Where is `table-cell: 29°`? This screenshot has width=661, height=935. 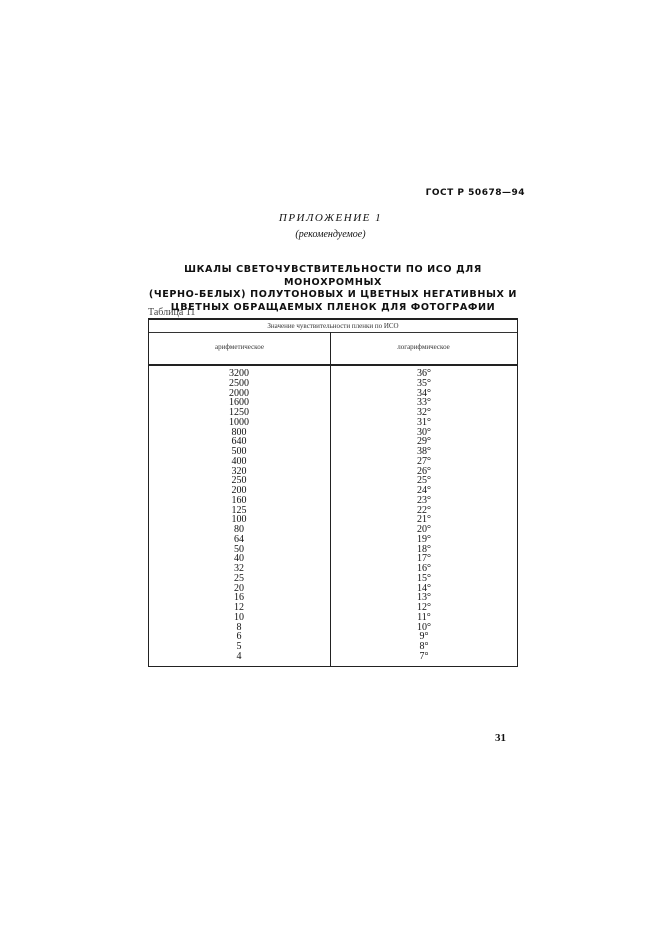
table-cell: 29° is located at coordinates (424, 442).